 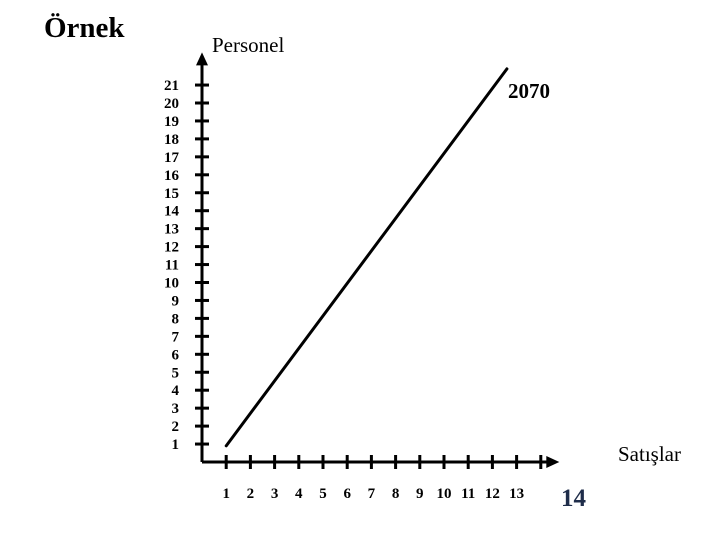 What do you see at coordinates (176, 391) in the screenshot?
I see `y-tick-label: 4` at bounding box center [176, 391].